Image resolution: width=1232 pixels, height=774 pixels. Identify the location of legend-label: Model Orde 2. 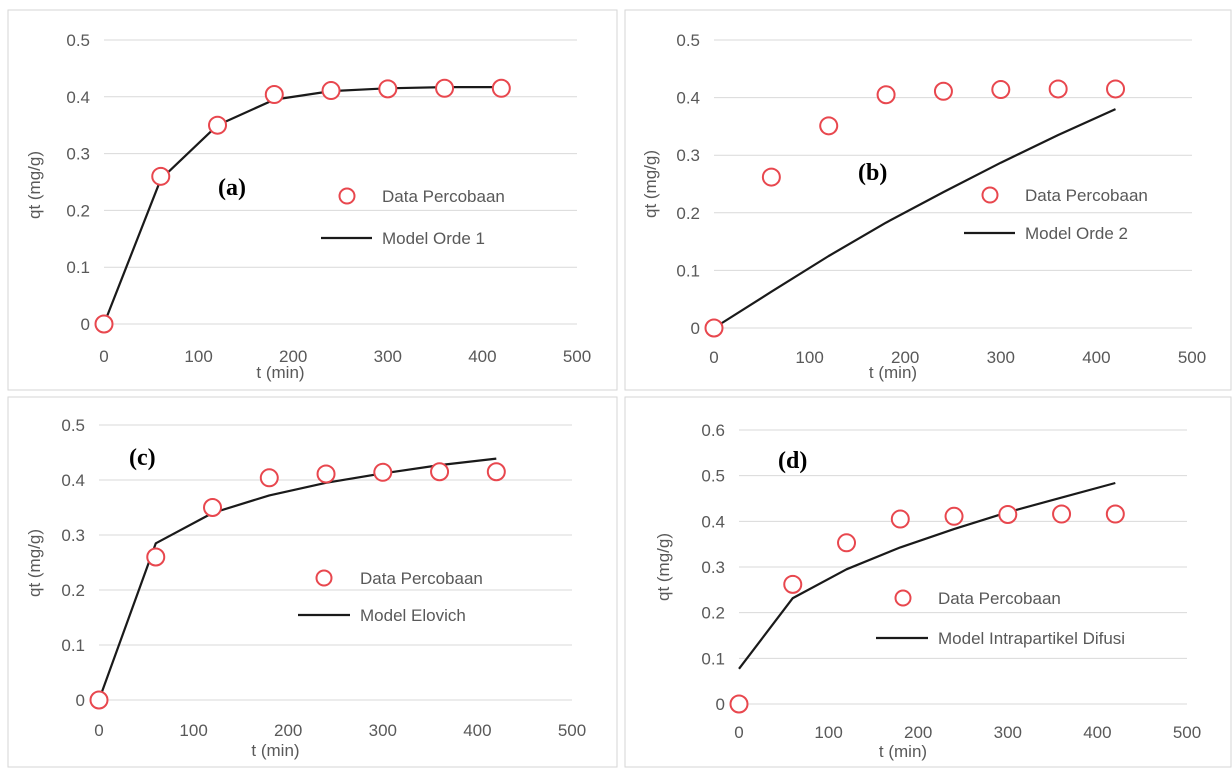
(1076, 233).